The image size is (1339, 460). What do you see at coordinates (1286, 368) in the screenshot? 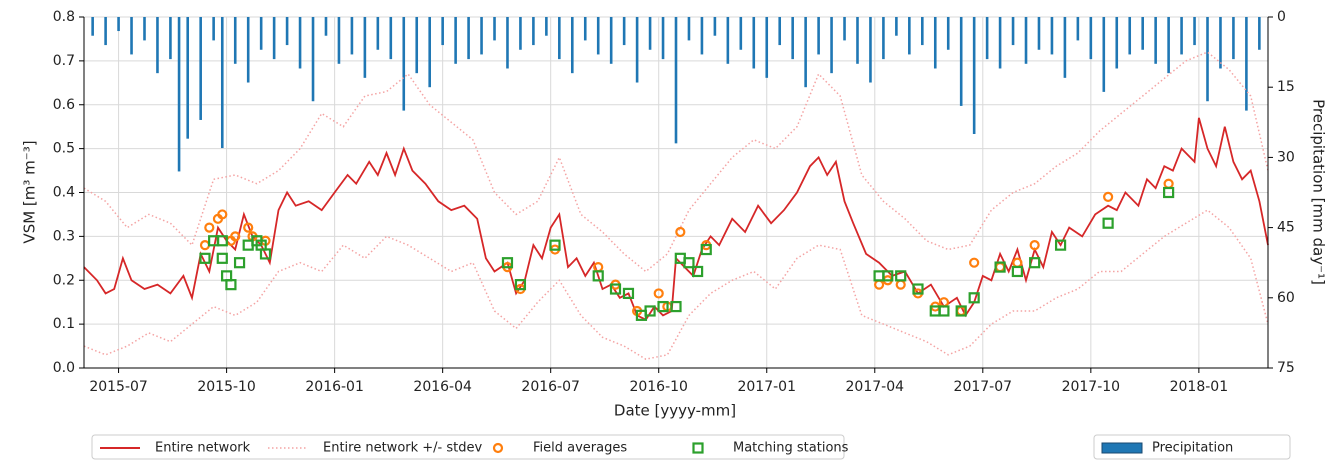
I see `y2-tick-label: 75` at bounding box center [1286, 368].